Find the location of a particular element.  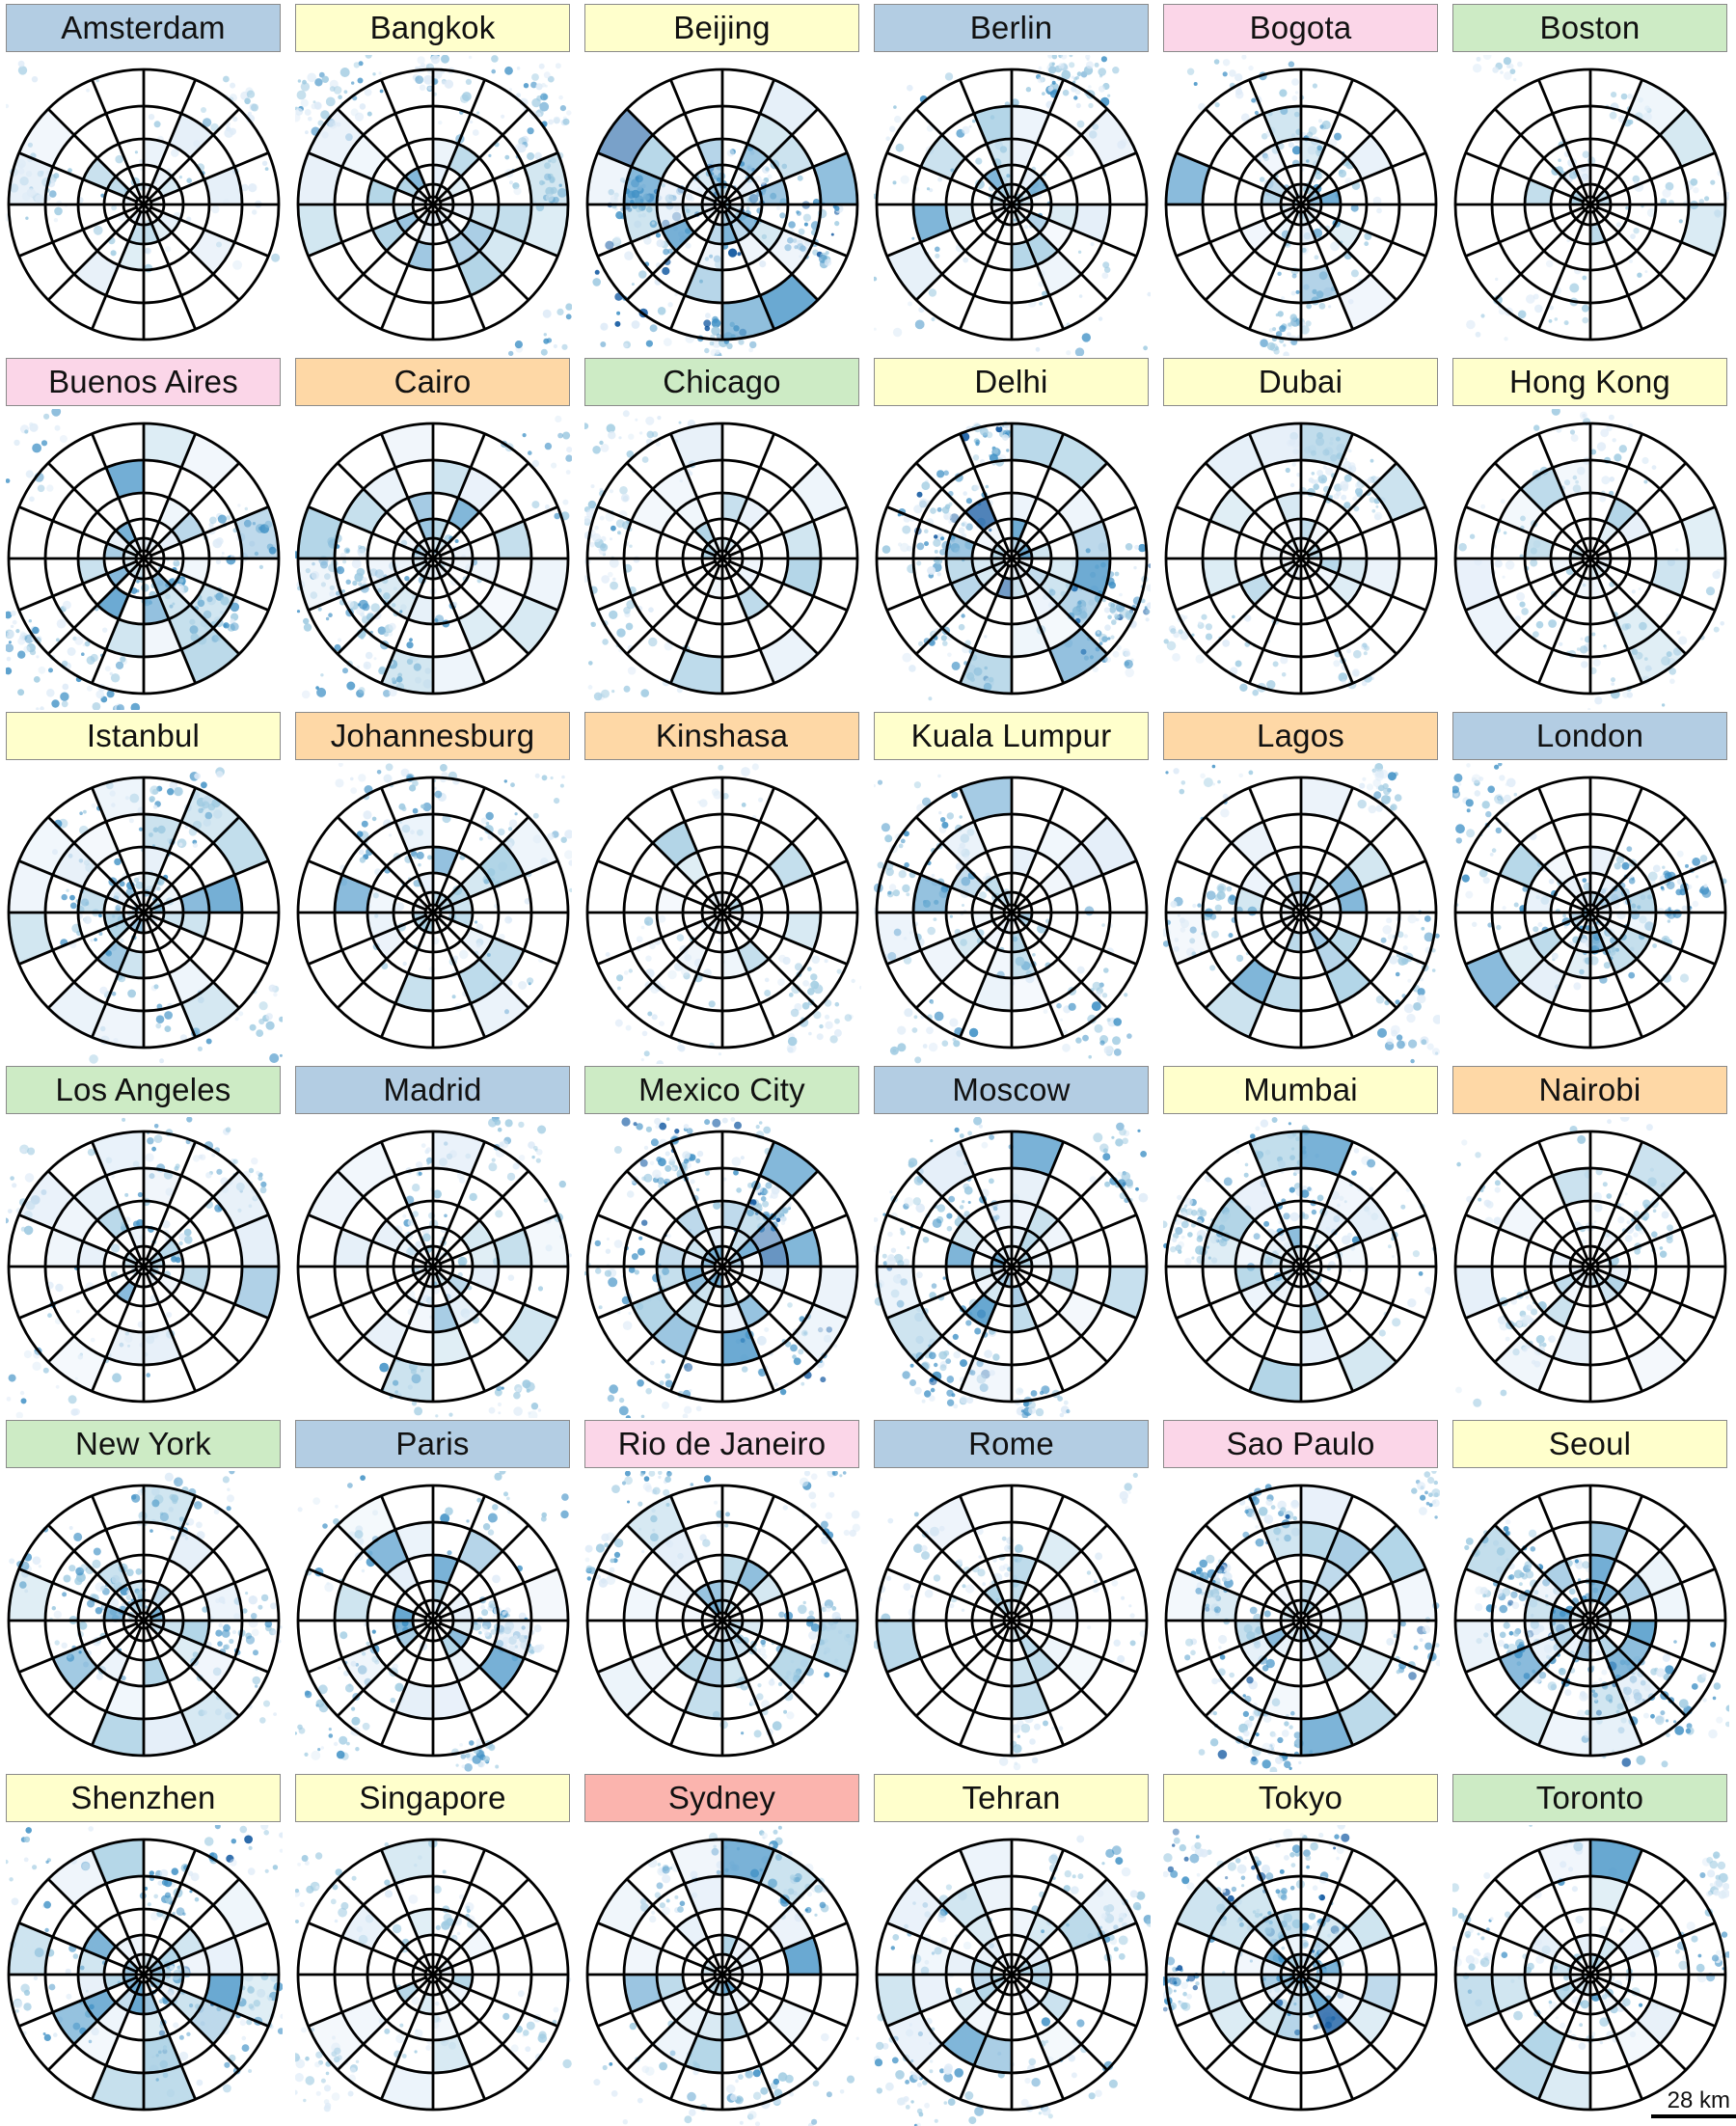

city-panel: Madrid is located at coordinates (433, 1242).